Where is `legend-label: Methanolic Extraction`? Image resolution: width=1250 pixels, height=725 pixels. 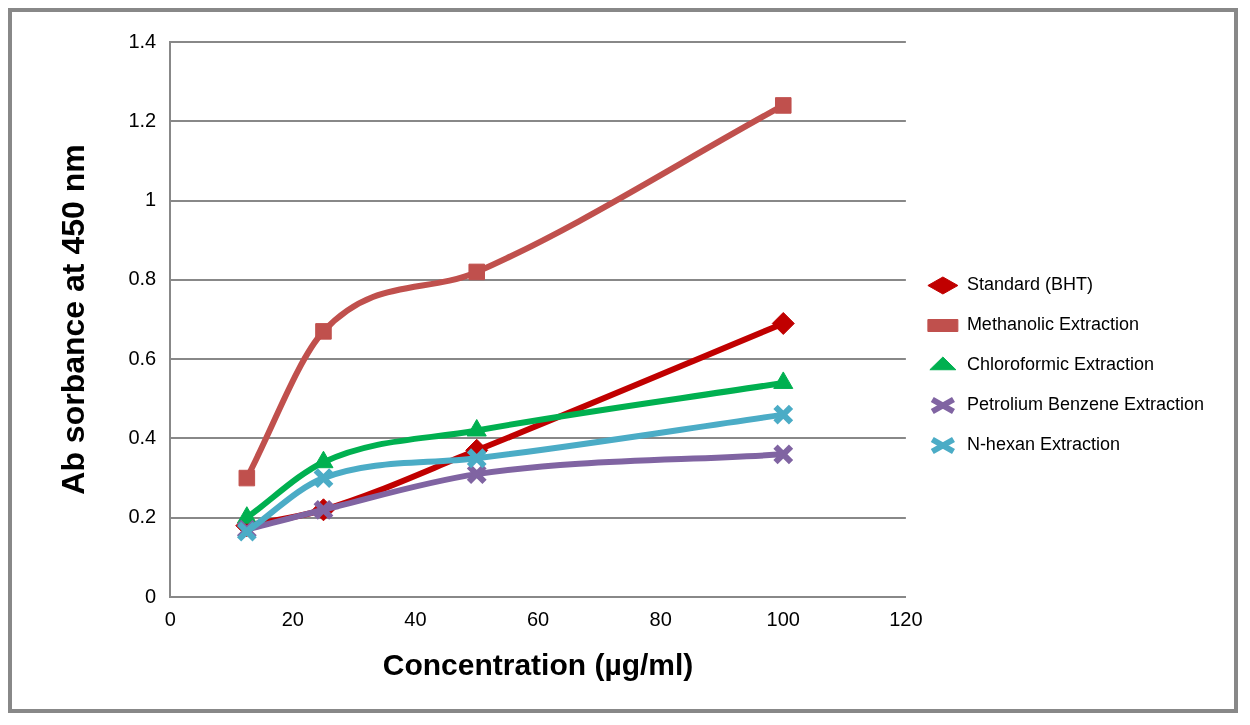
legend-label: Methanolic Extraction is located at coordinates (1052, 324).